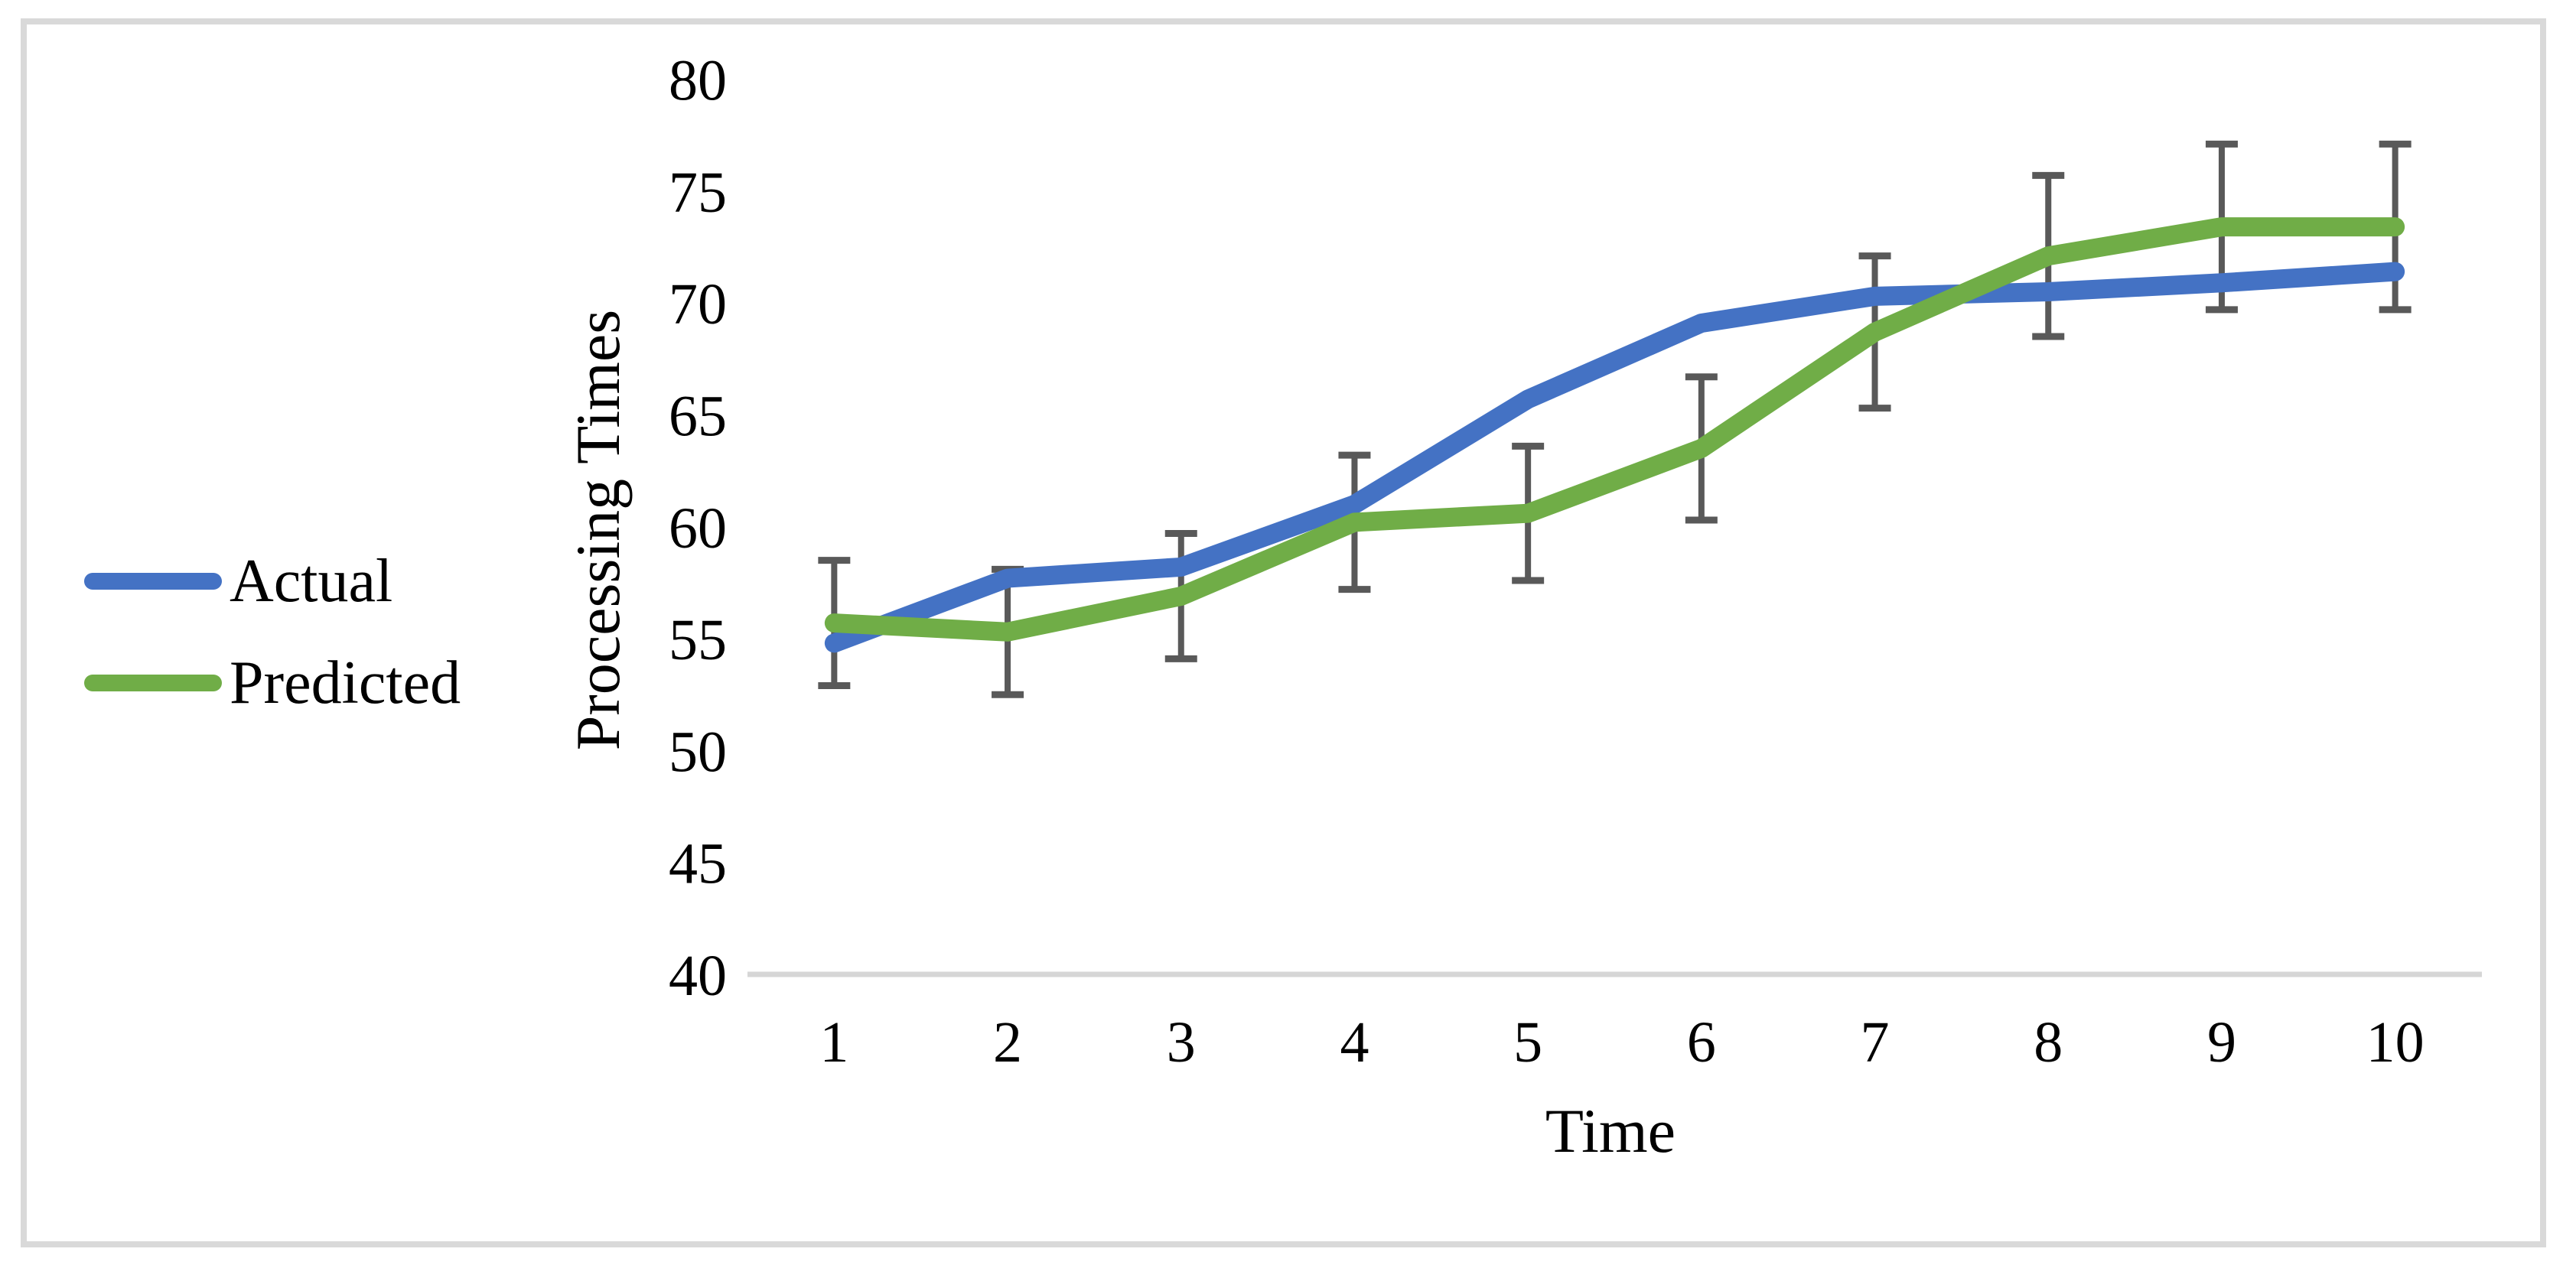  Describe the element at coordinates (1702, 1043) in the screenshot. I see `x-tick-label: 6` at that location.